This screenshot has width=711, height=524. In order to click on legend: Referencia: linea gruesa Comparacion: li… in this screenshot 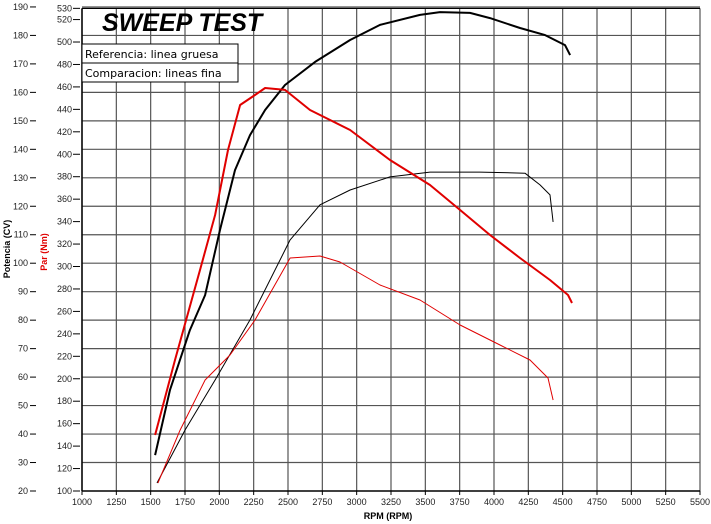, I will do `click(160, 63)`.